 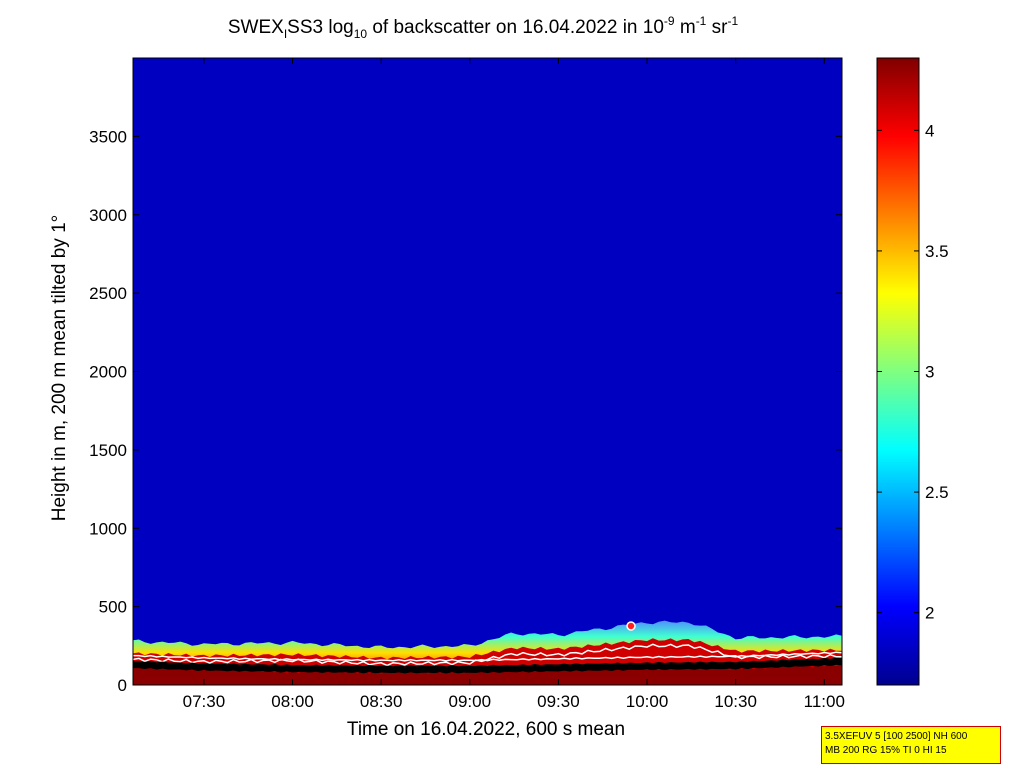 I want to click on info-line-2: MB 200 RG 15% TI 0 HI 15, so click(x=886, y=750).